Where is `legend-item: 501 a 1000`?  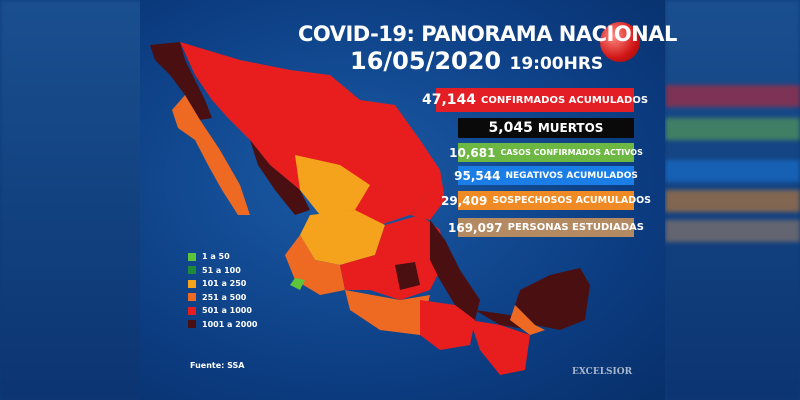 legend-item: 501 a 1000 is located at coordinates (223, 311).